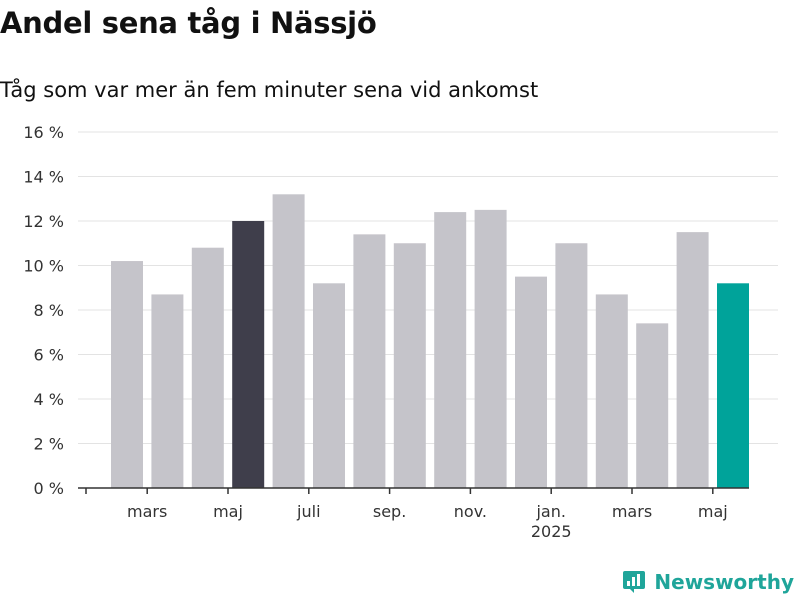 The image size is (800, 600). What do you see at coordinates (49, 355) in the screenshot?
I see `y-tick-label: 6 %` at bounding box center [49, 355].